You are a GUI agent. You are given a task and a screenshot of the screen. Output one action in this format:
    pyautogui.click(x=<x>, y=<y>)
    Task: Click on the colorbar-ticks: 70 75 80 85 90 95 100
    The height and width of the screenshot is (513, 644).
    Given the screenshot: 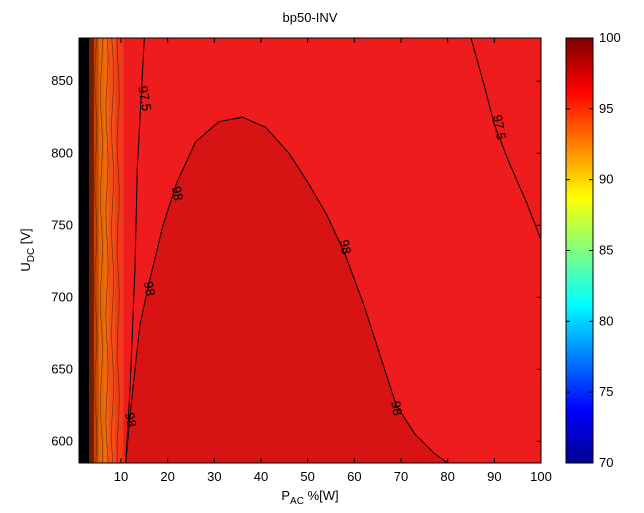 What is the action you would take?
    pyautogui.click(x=593, y=250)
    